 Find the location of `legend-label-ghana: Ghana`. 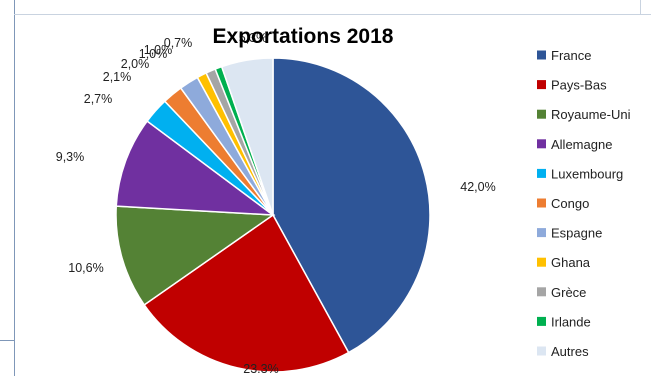

legend-label-ghana: Ghana is located at coordinates (571, 262).